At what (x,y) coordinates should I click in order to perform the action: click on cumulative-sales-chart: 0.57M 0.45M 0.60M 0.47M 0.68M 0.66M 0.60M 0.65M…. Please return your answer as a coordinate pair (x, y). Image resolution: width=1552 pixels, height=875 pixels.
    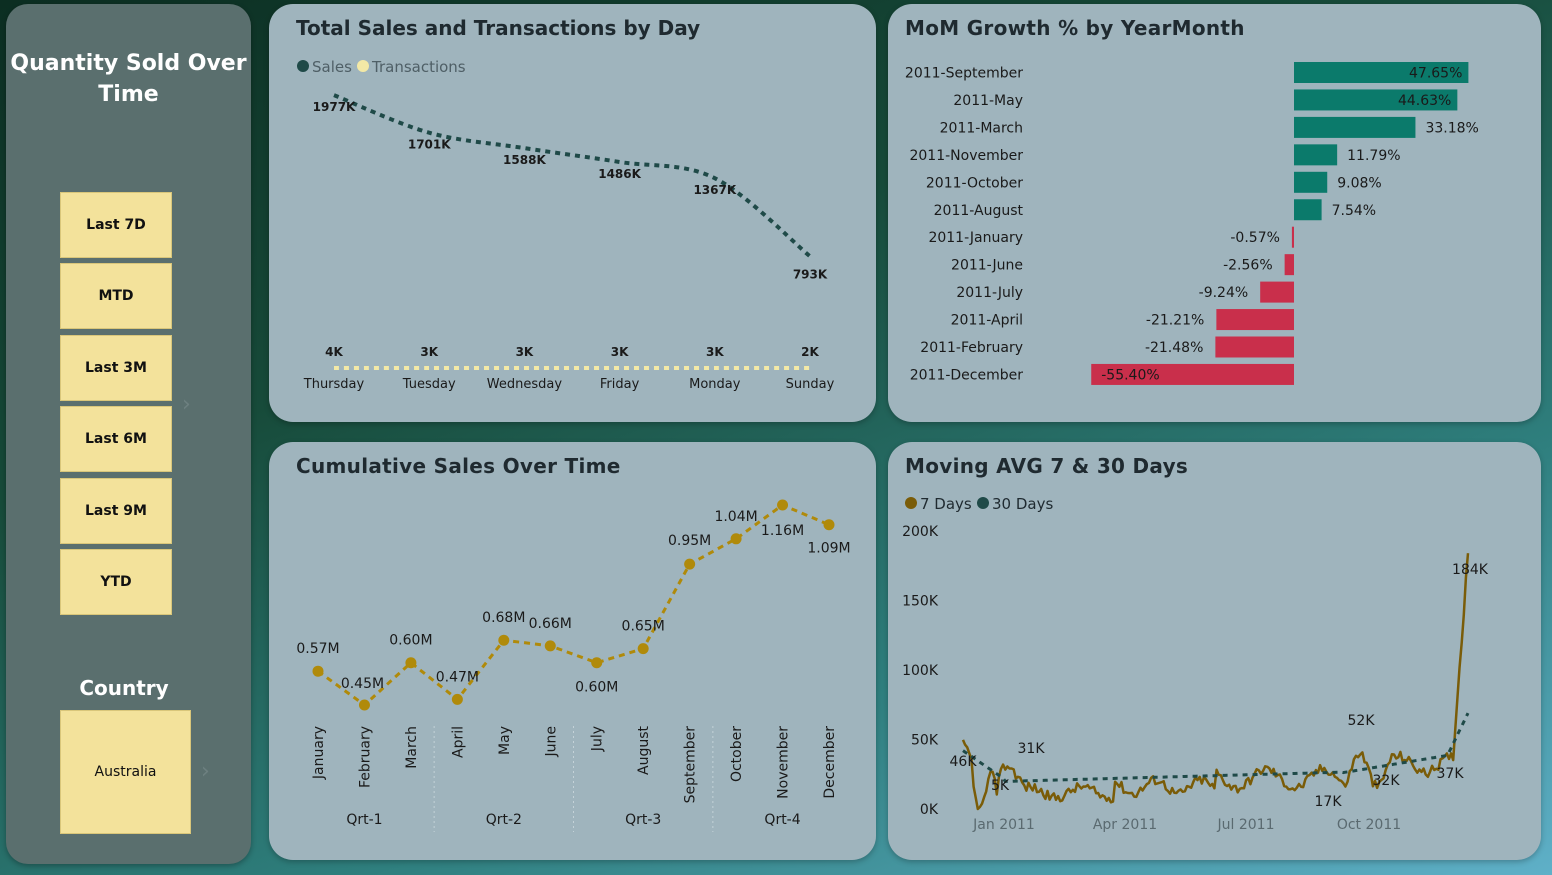
    Looking at the image, I should click on (573, 665).